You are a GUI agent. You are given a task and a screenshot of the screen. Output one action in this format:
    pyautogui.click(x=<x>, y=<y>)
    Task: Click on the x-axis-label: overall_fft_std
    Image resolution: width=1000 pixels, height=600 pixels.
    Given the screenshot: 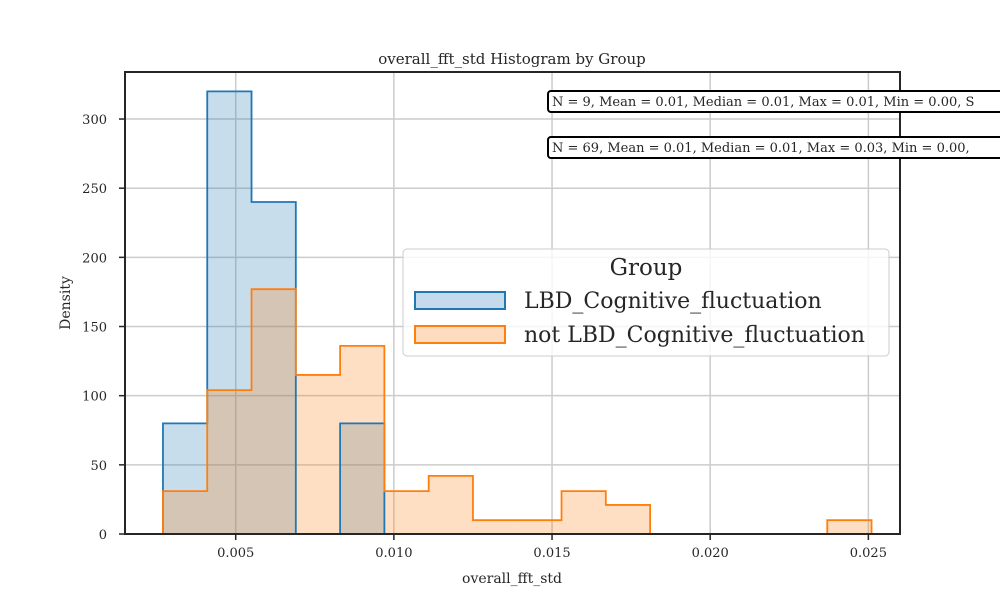 What is the action you would take?
    pyautogui.click(x=512, y=579)
    